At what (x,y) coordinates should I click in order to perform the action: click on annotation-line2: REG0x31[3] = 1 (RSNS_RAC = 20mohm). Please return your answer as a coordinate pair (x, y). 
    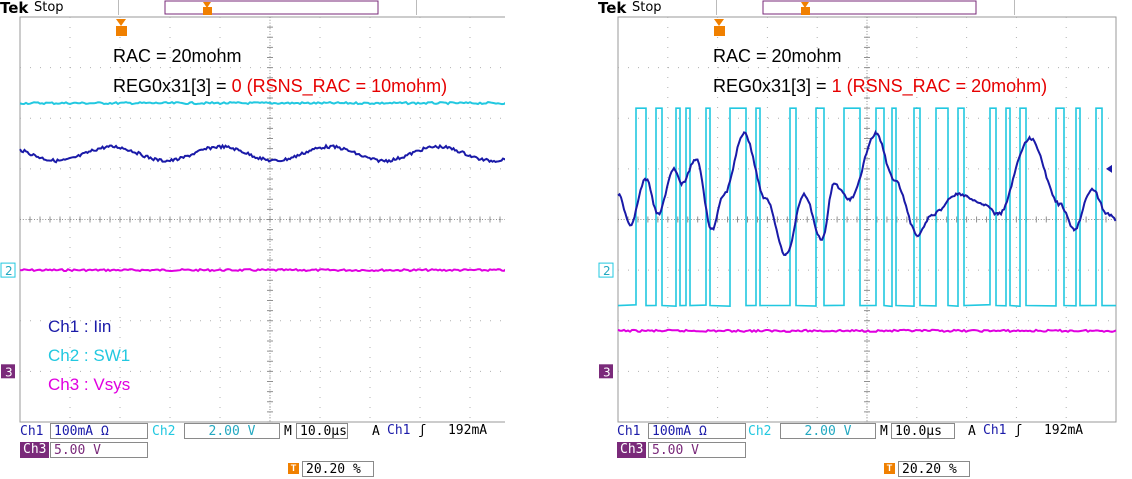
    Looking at the image, I should click on (880, 86).